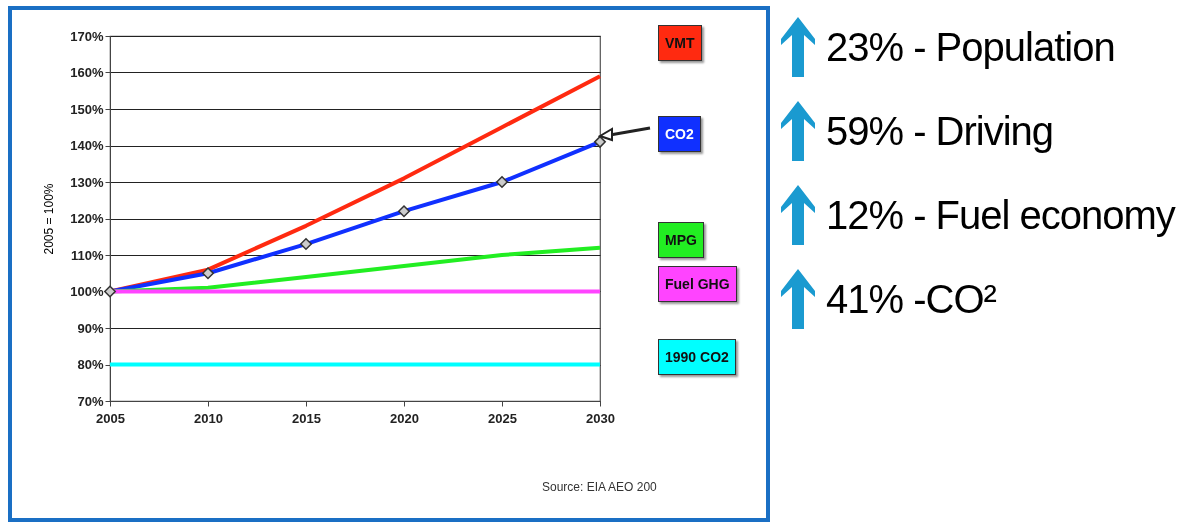 This screenshot has width=1194, height=529. What do you see at coordinates (697, 283) in the screenshot?
I see `text: Fuel GHG` at bounding box center [697, 283].